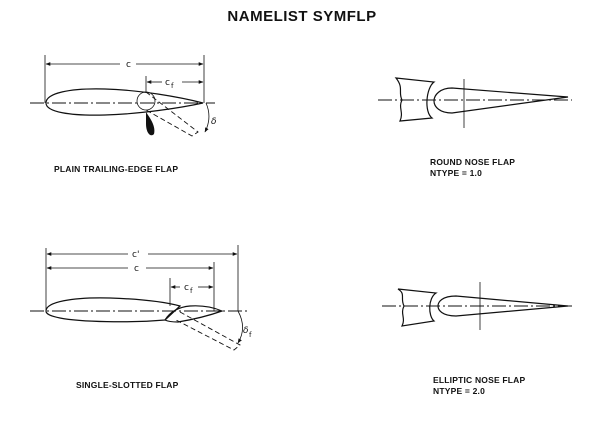 The height and width of the screenshot is (426, 604). What do you see at coordinates (207, 117) in the screenshot?
I see `plain-deflection-arc` at bounding box center [207, 117].